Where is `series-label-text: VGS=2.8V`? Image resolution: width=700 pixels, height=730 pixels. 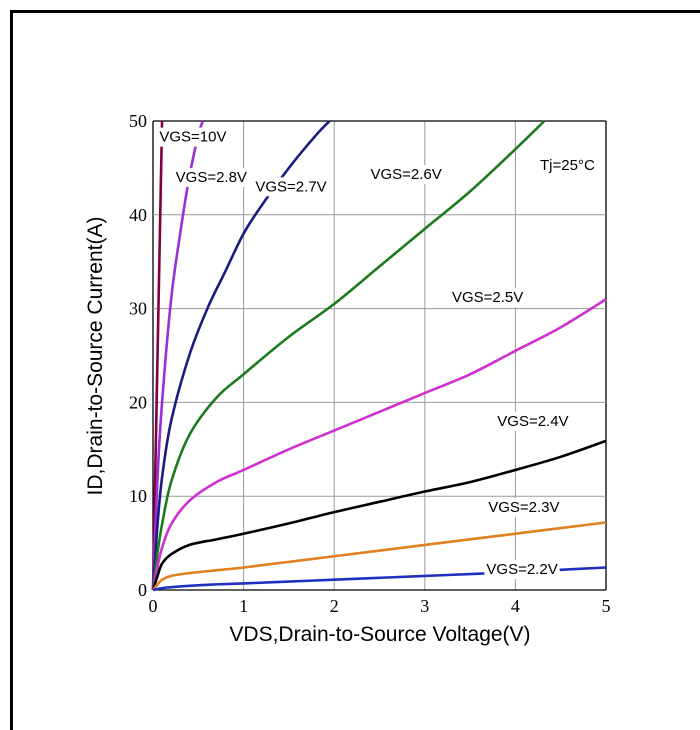
series-label-text: VGS=2.8V is located at coordinates (211, 177).